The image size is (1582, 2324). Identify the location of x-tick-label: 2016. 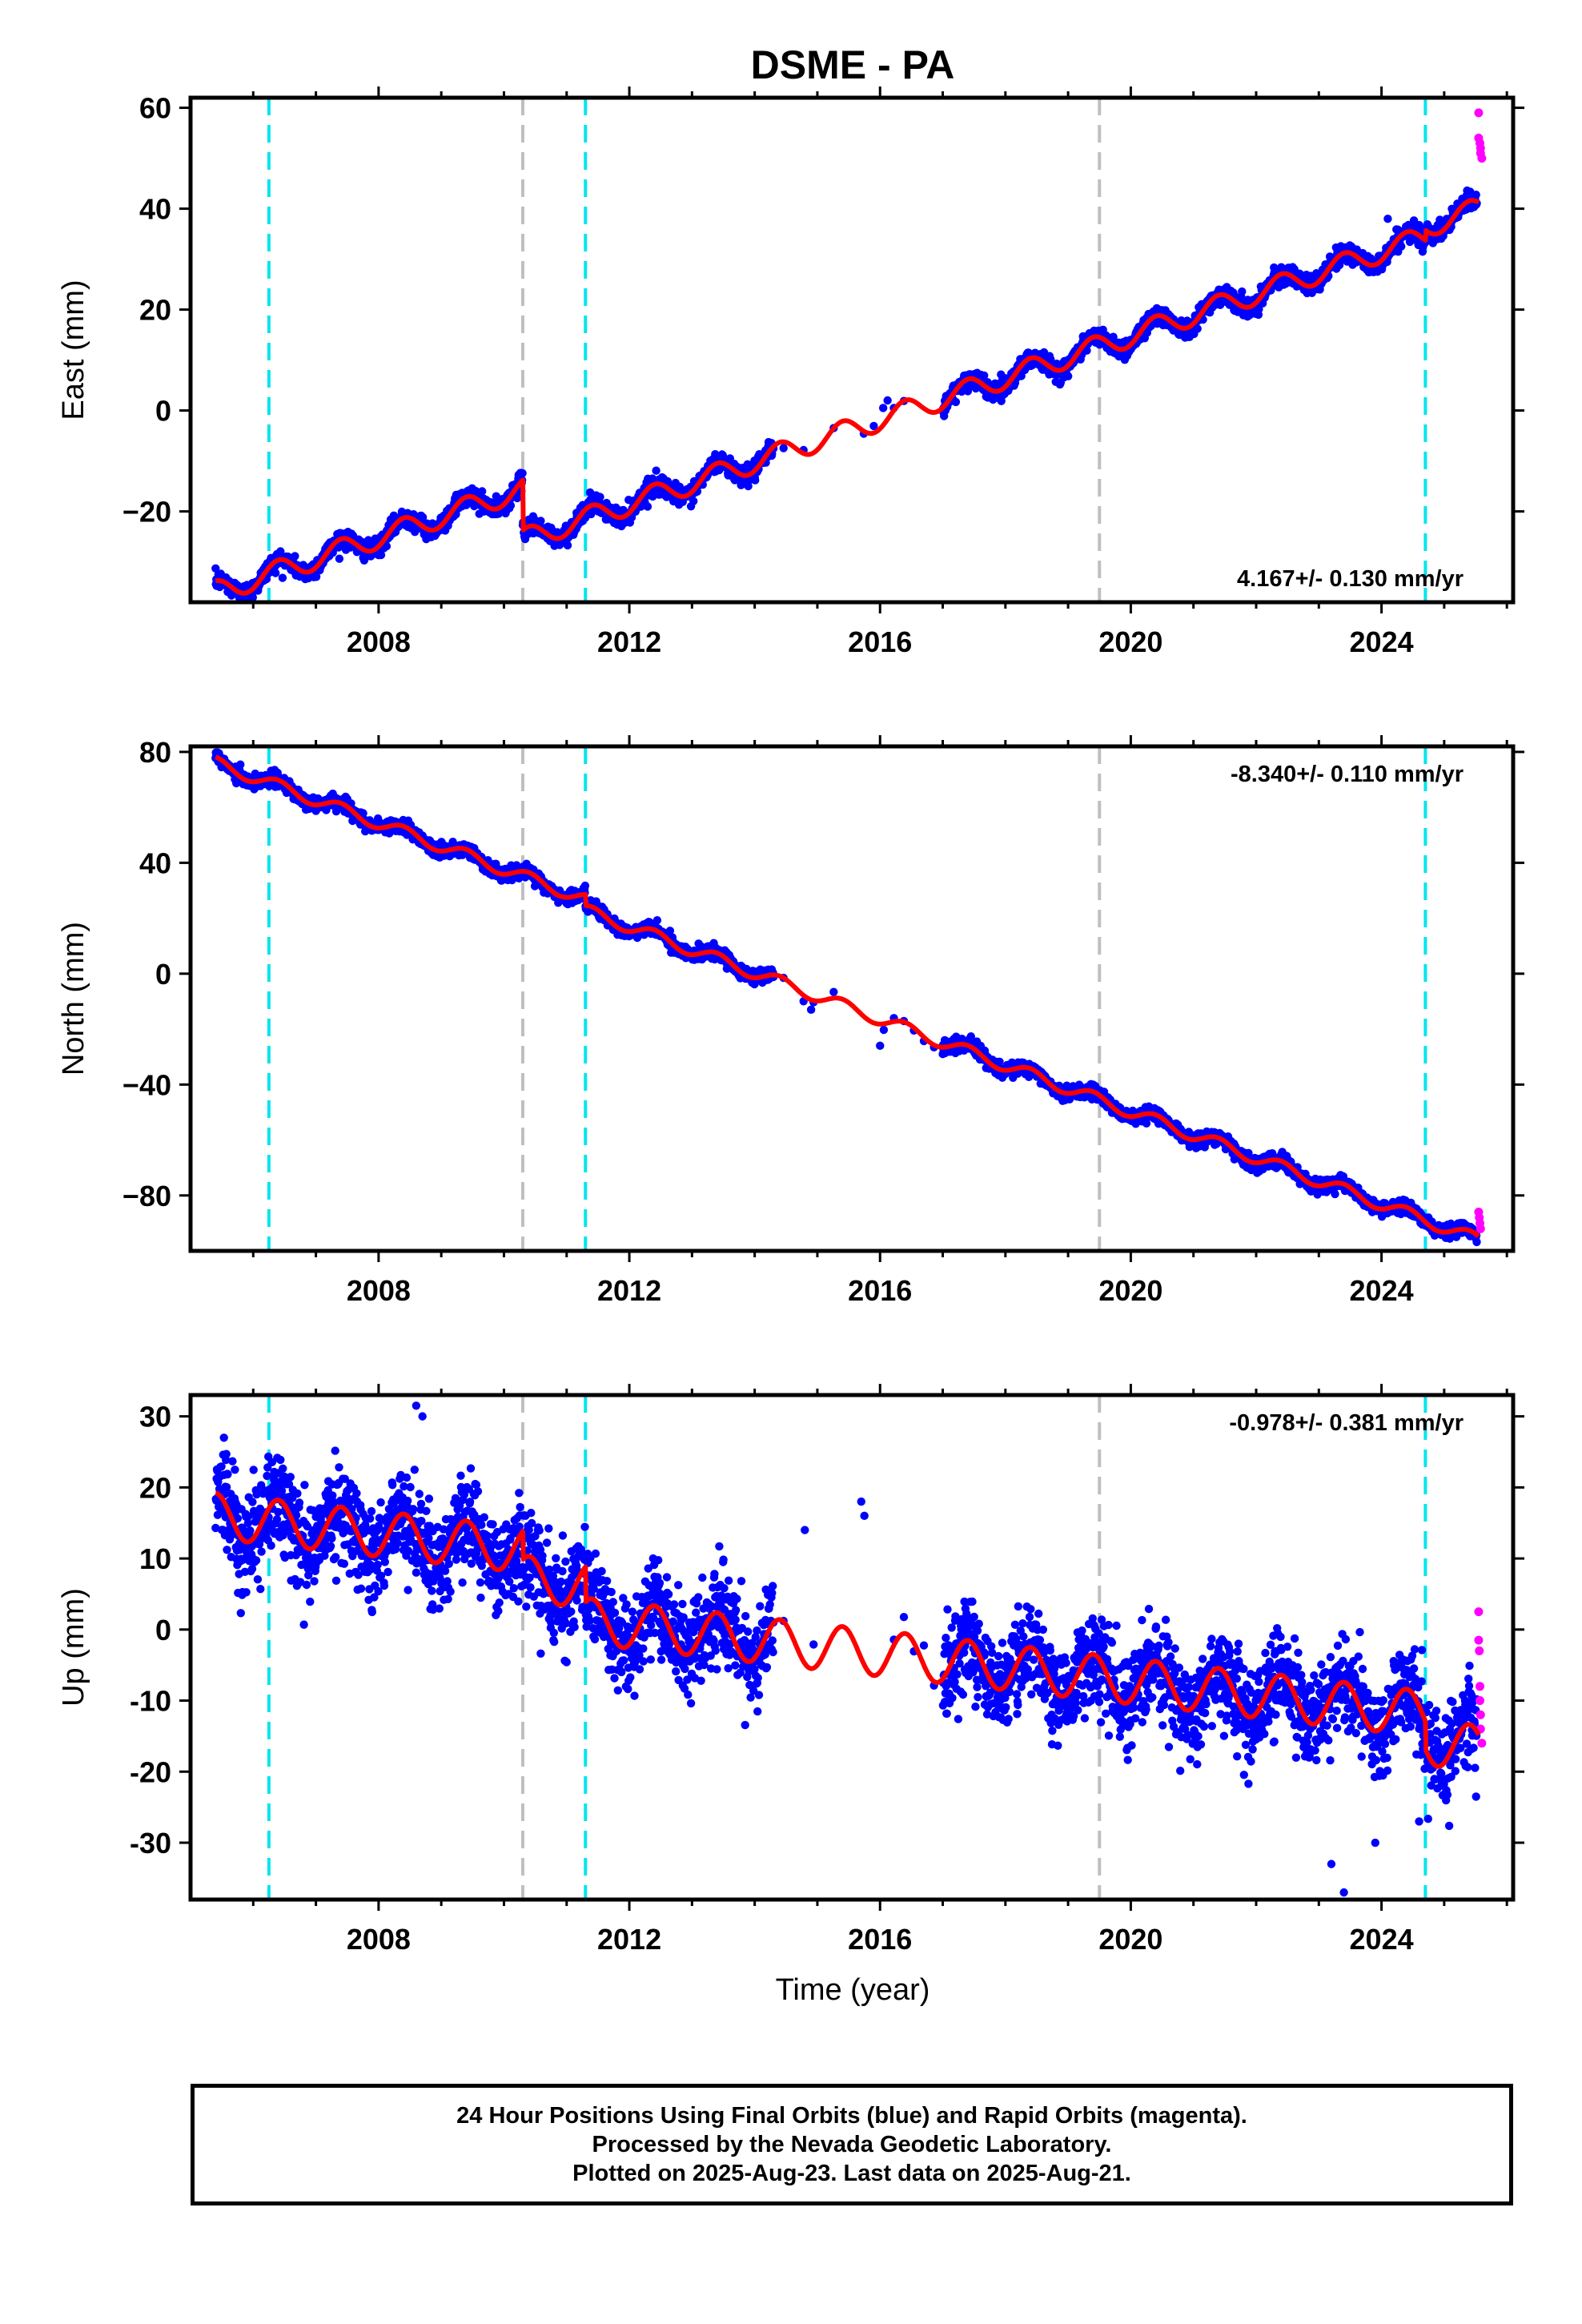
(880, 641).